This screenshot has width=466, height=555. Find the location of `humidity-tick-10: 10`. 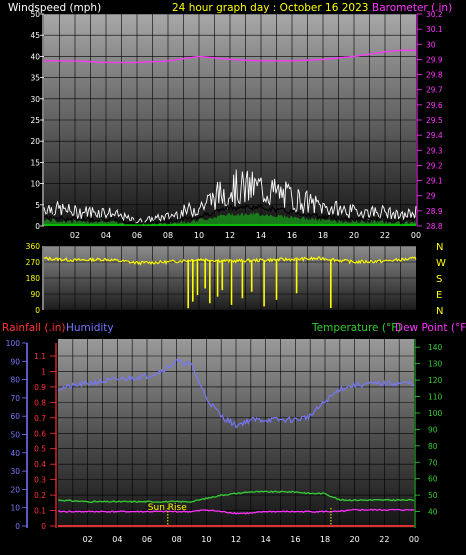

humidity-tick-10: 10 is located at coordinates (15, 508).